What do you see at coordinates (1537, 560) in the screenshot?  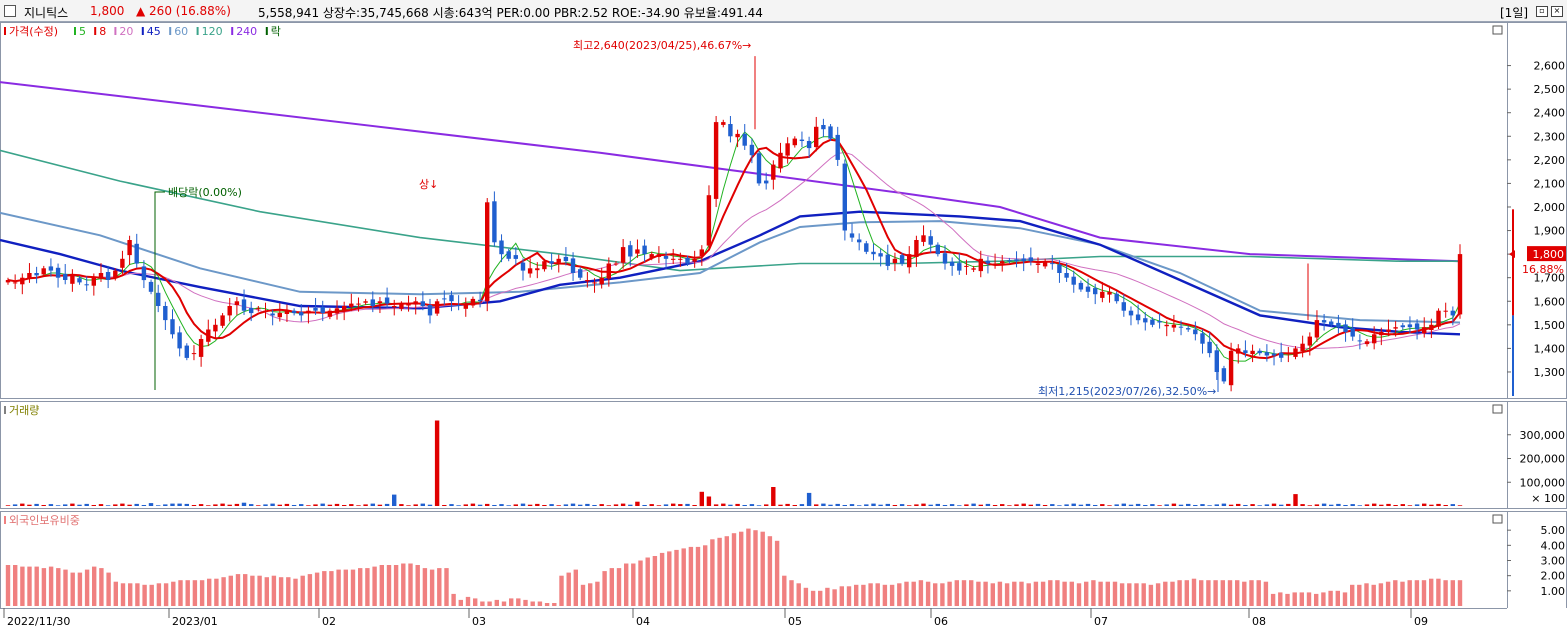 I see `axis-frame` at bounding box center [1537, 560].